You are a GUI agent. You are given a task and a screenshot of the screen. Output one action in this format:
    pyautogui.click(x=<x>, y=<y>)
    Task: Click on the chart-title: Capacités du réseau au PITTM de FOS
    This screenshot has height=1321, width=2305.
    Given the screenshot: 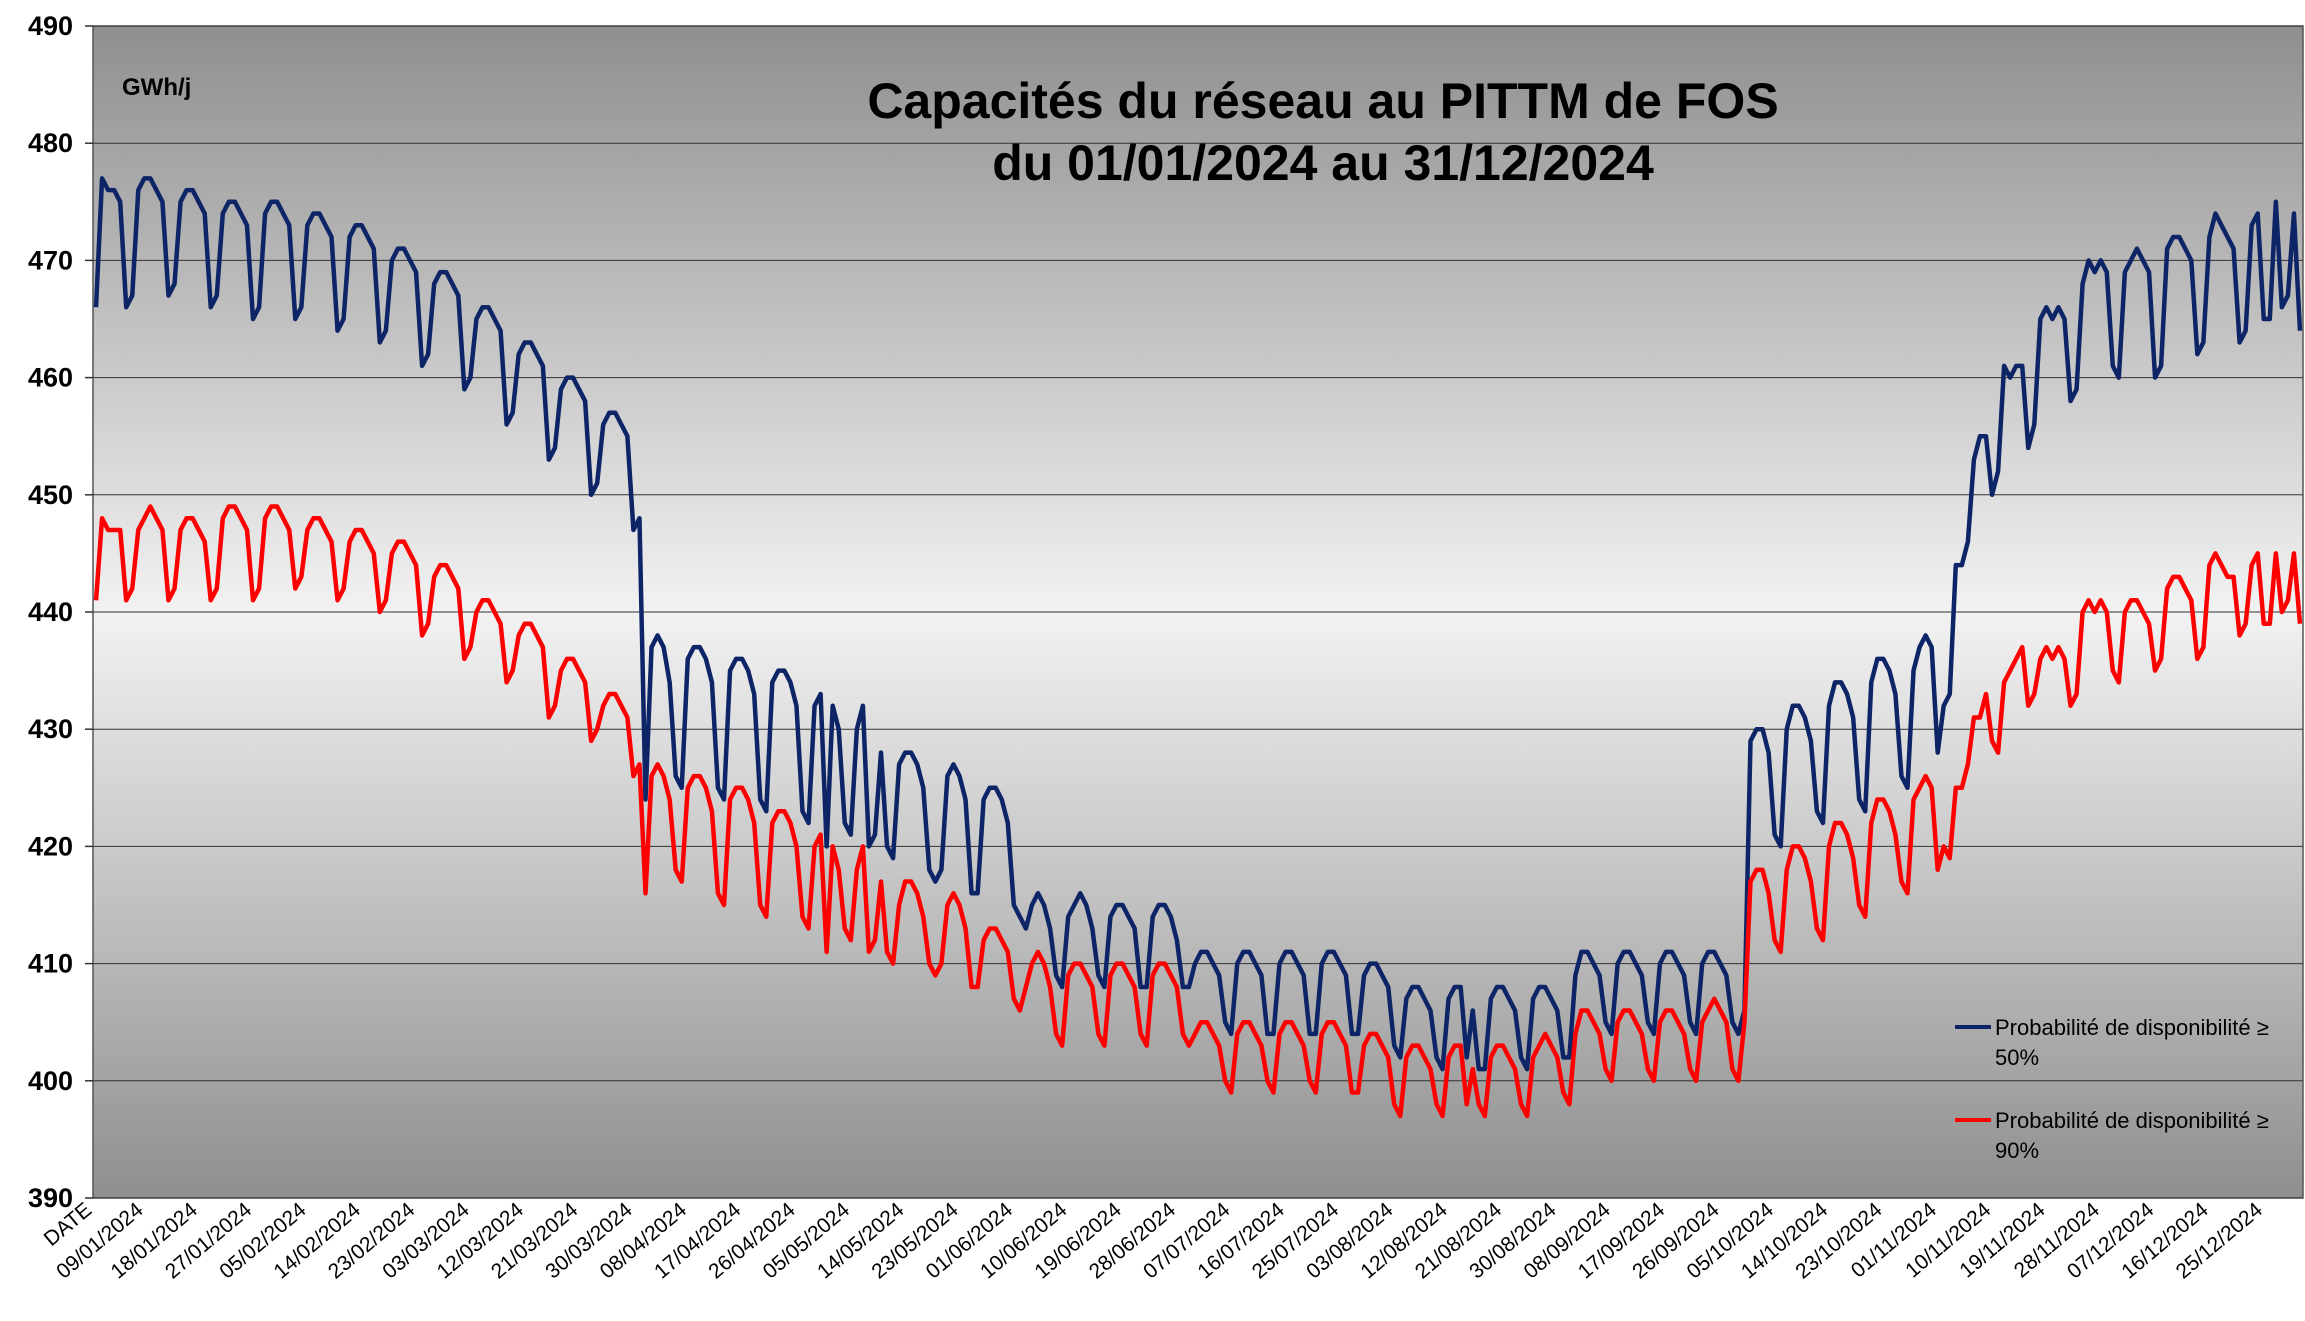 What is the action you would take?
    pyautogui.click(x=1322, y=101)
    